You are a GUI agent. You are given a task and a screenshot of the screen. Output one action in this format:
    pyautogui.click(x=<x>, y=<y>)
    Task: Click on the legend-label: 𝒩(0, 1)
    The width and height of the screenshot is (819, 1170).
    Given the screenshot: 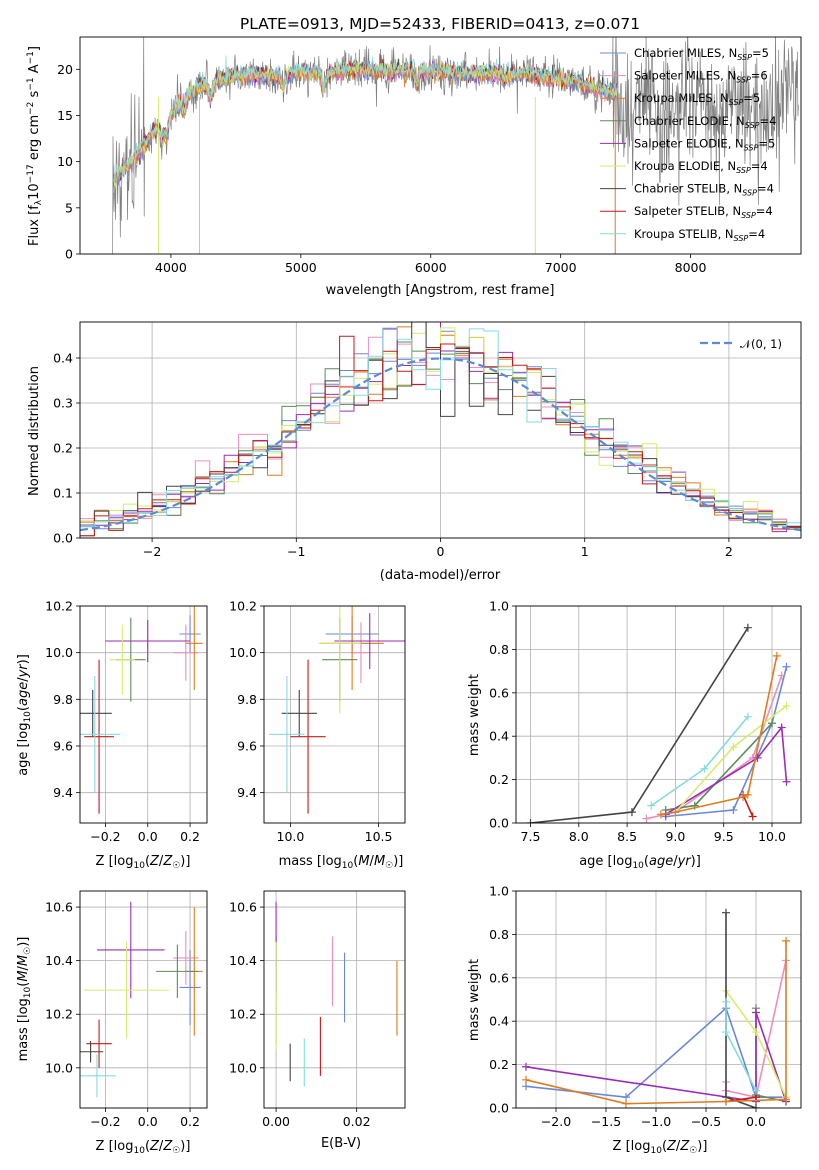 What is the action you would take?
    pyautogui.click(x=761, y=344)
    